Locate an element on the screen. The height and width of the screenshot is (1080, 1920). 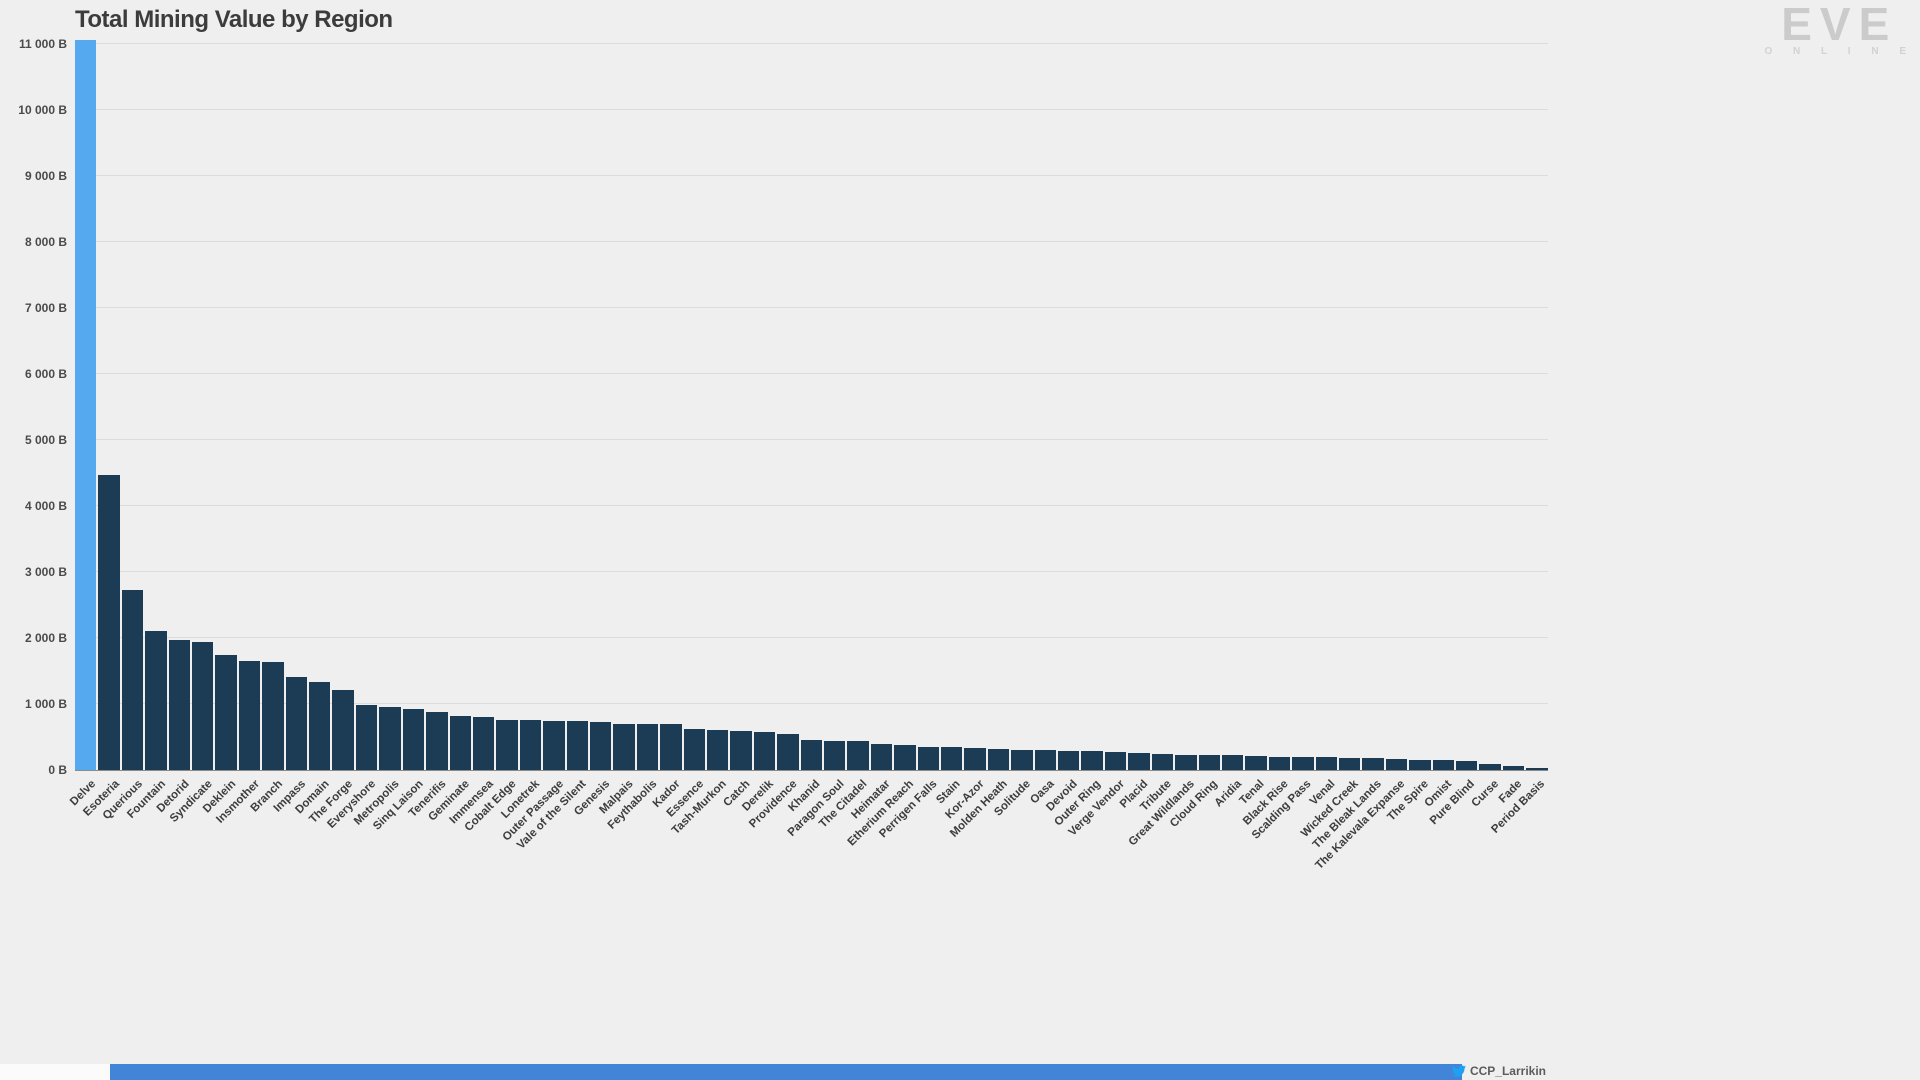
bar-scalding-pass is located at coordinates (1303, 763).